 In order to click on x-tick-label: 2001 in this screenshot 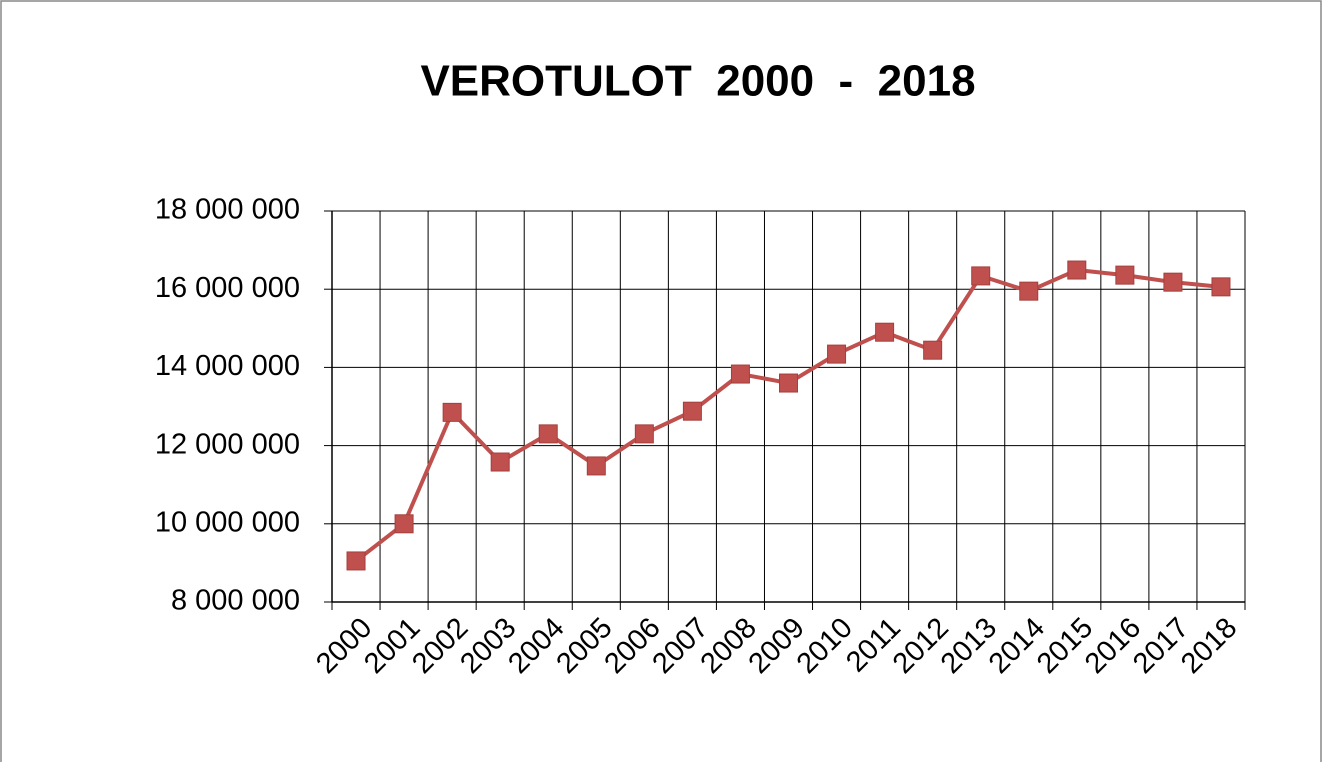, I will do `click(392, 646)`.